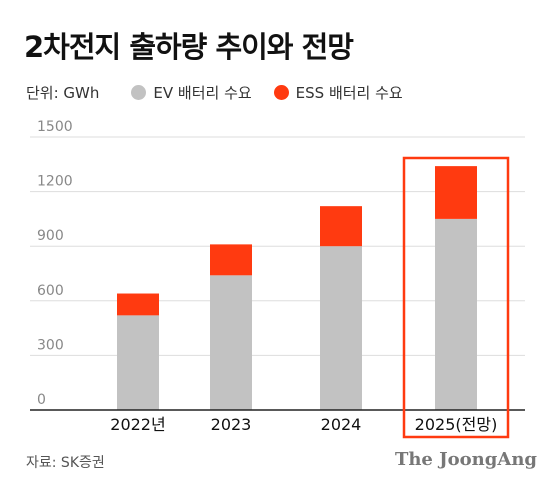 The width and height of the screenshot is (559, 495). What do you see at coordinates (55, 127) in the screenshot?
I see `y-tick-label: 1500` at bounding box center [55, 127].